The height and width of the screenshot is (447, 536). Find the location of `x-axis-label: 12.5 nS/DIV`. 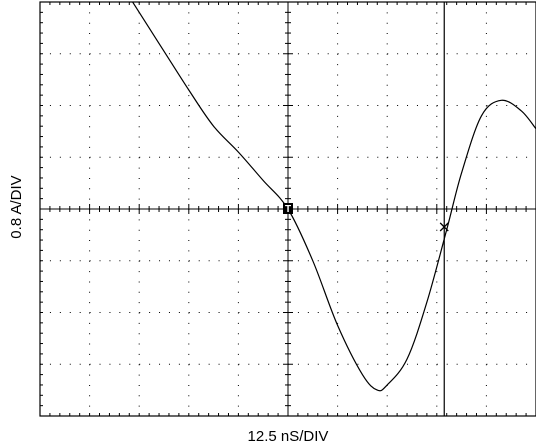

x-axis-label: 12.5 nS/DIV is located at coordinates (288, 436).